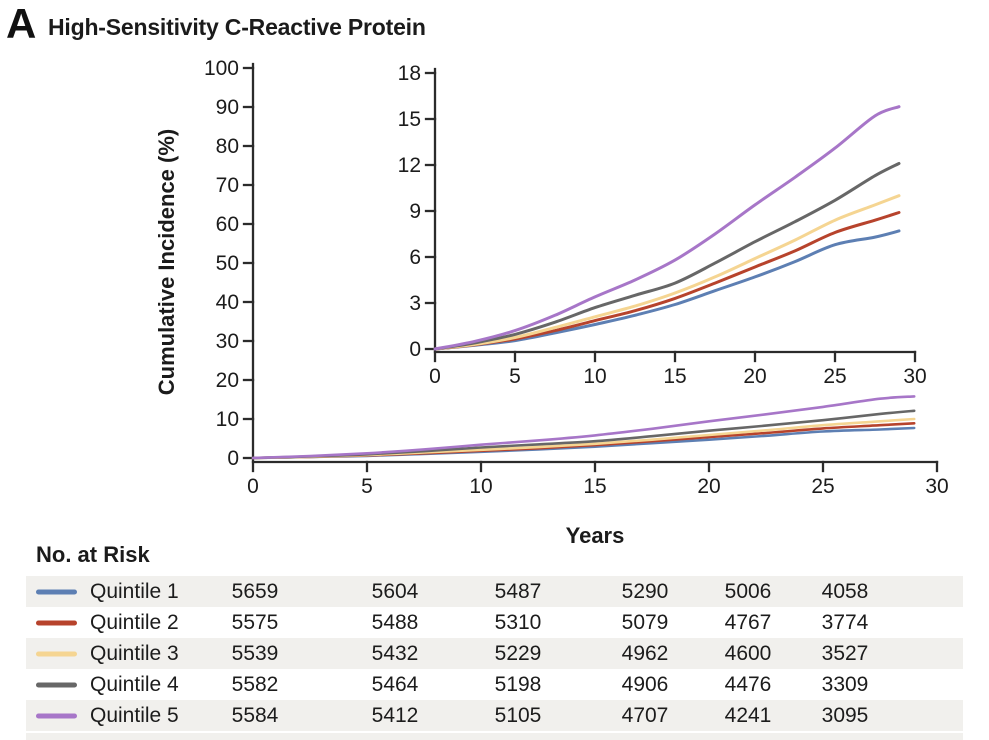  I want to click on main-xtick-label: 5, so click(367, 486).